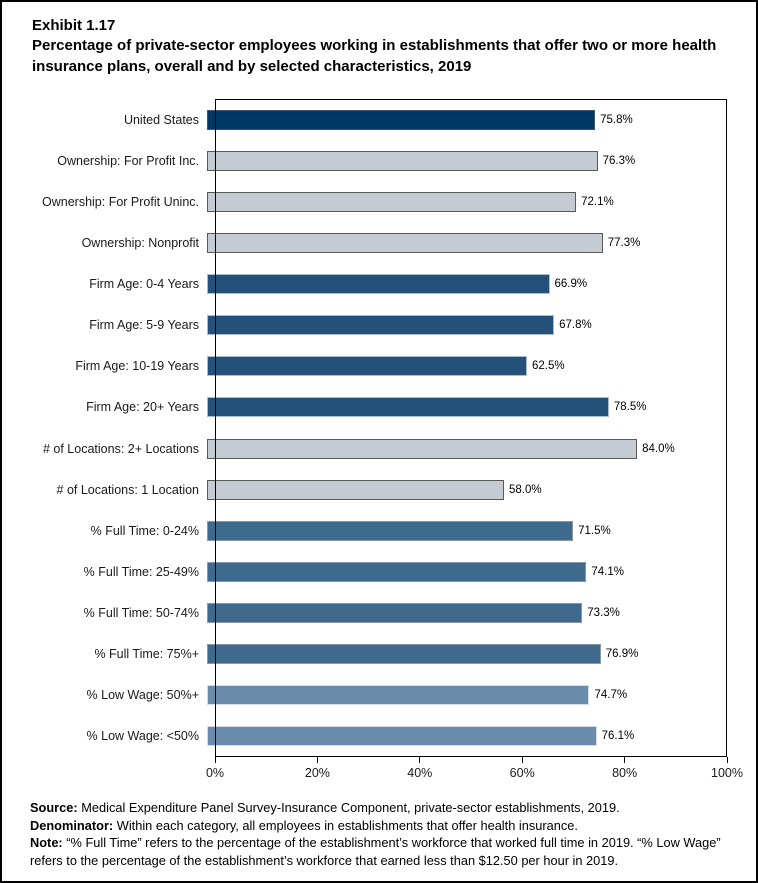 This screenshot has height=883, width=758. What do you see at coordinates (142, 695) in the screenshot?
I see `category-label: % Low Wage: 50%+` at bounding box center [142, 695].